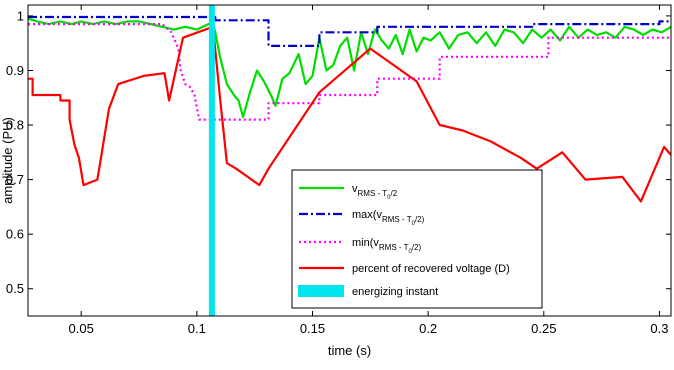 The image size is (674, 370). I want to click on legend-label-rms: vRMS - T0/2, so click(375, 192).